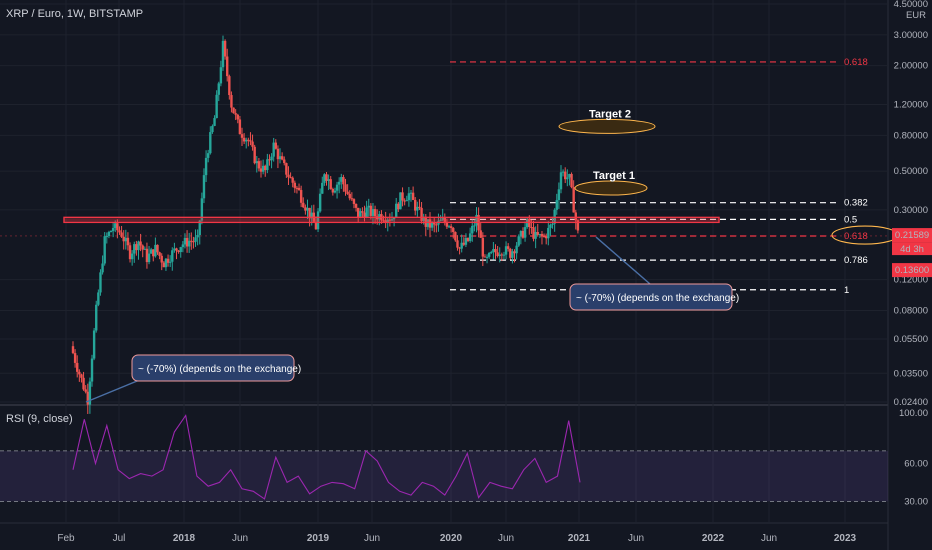 The image size is (932, 550). I want to click on price-tick-label: 0.03500, so click(911, 373).